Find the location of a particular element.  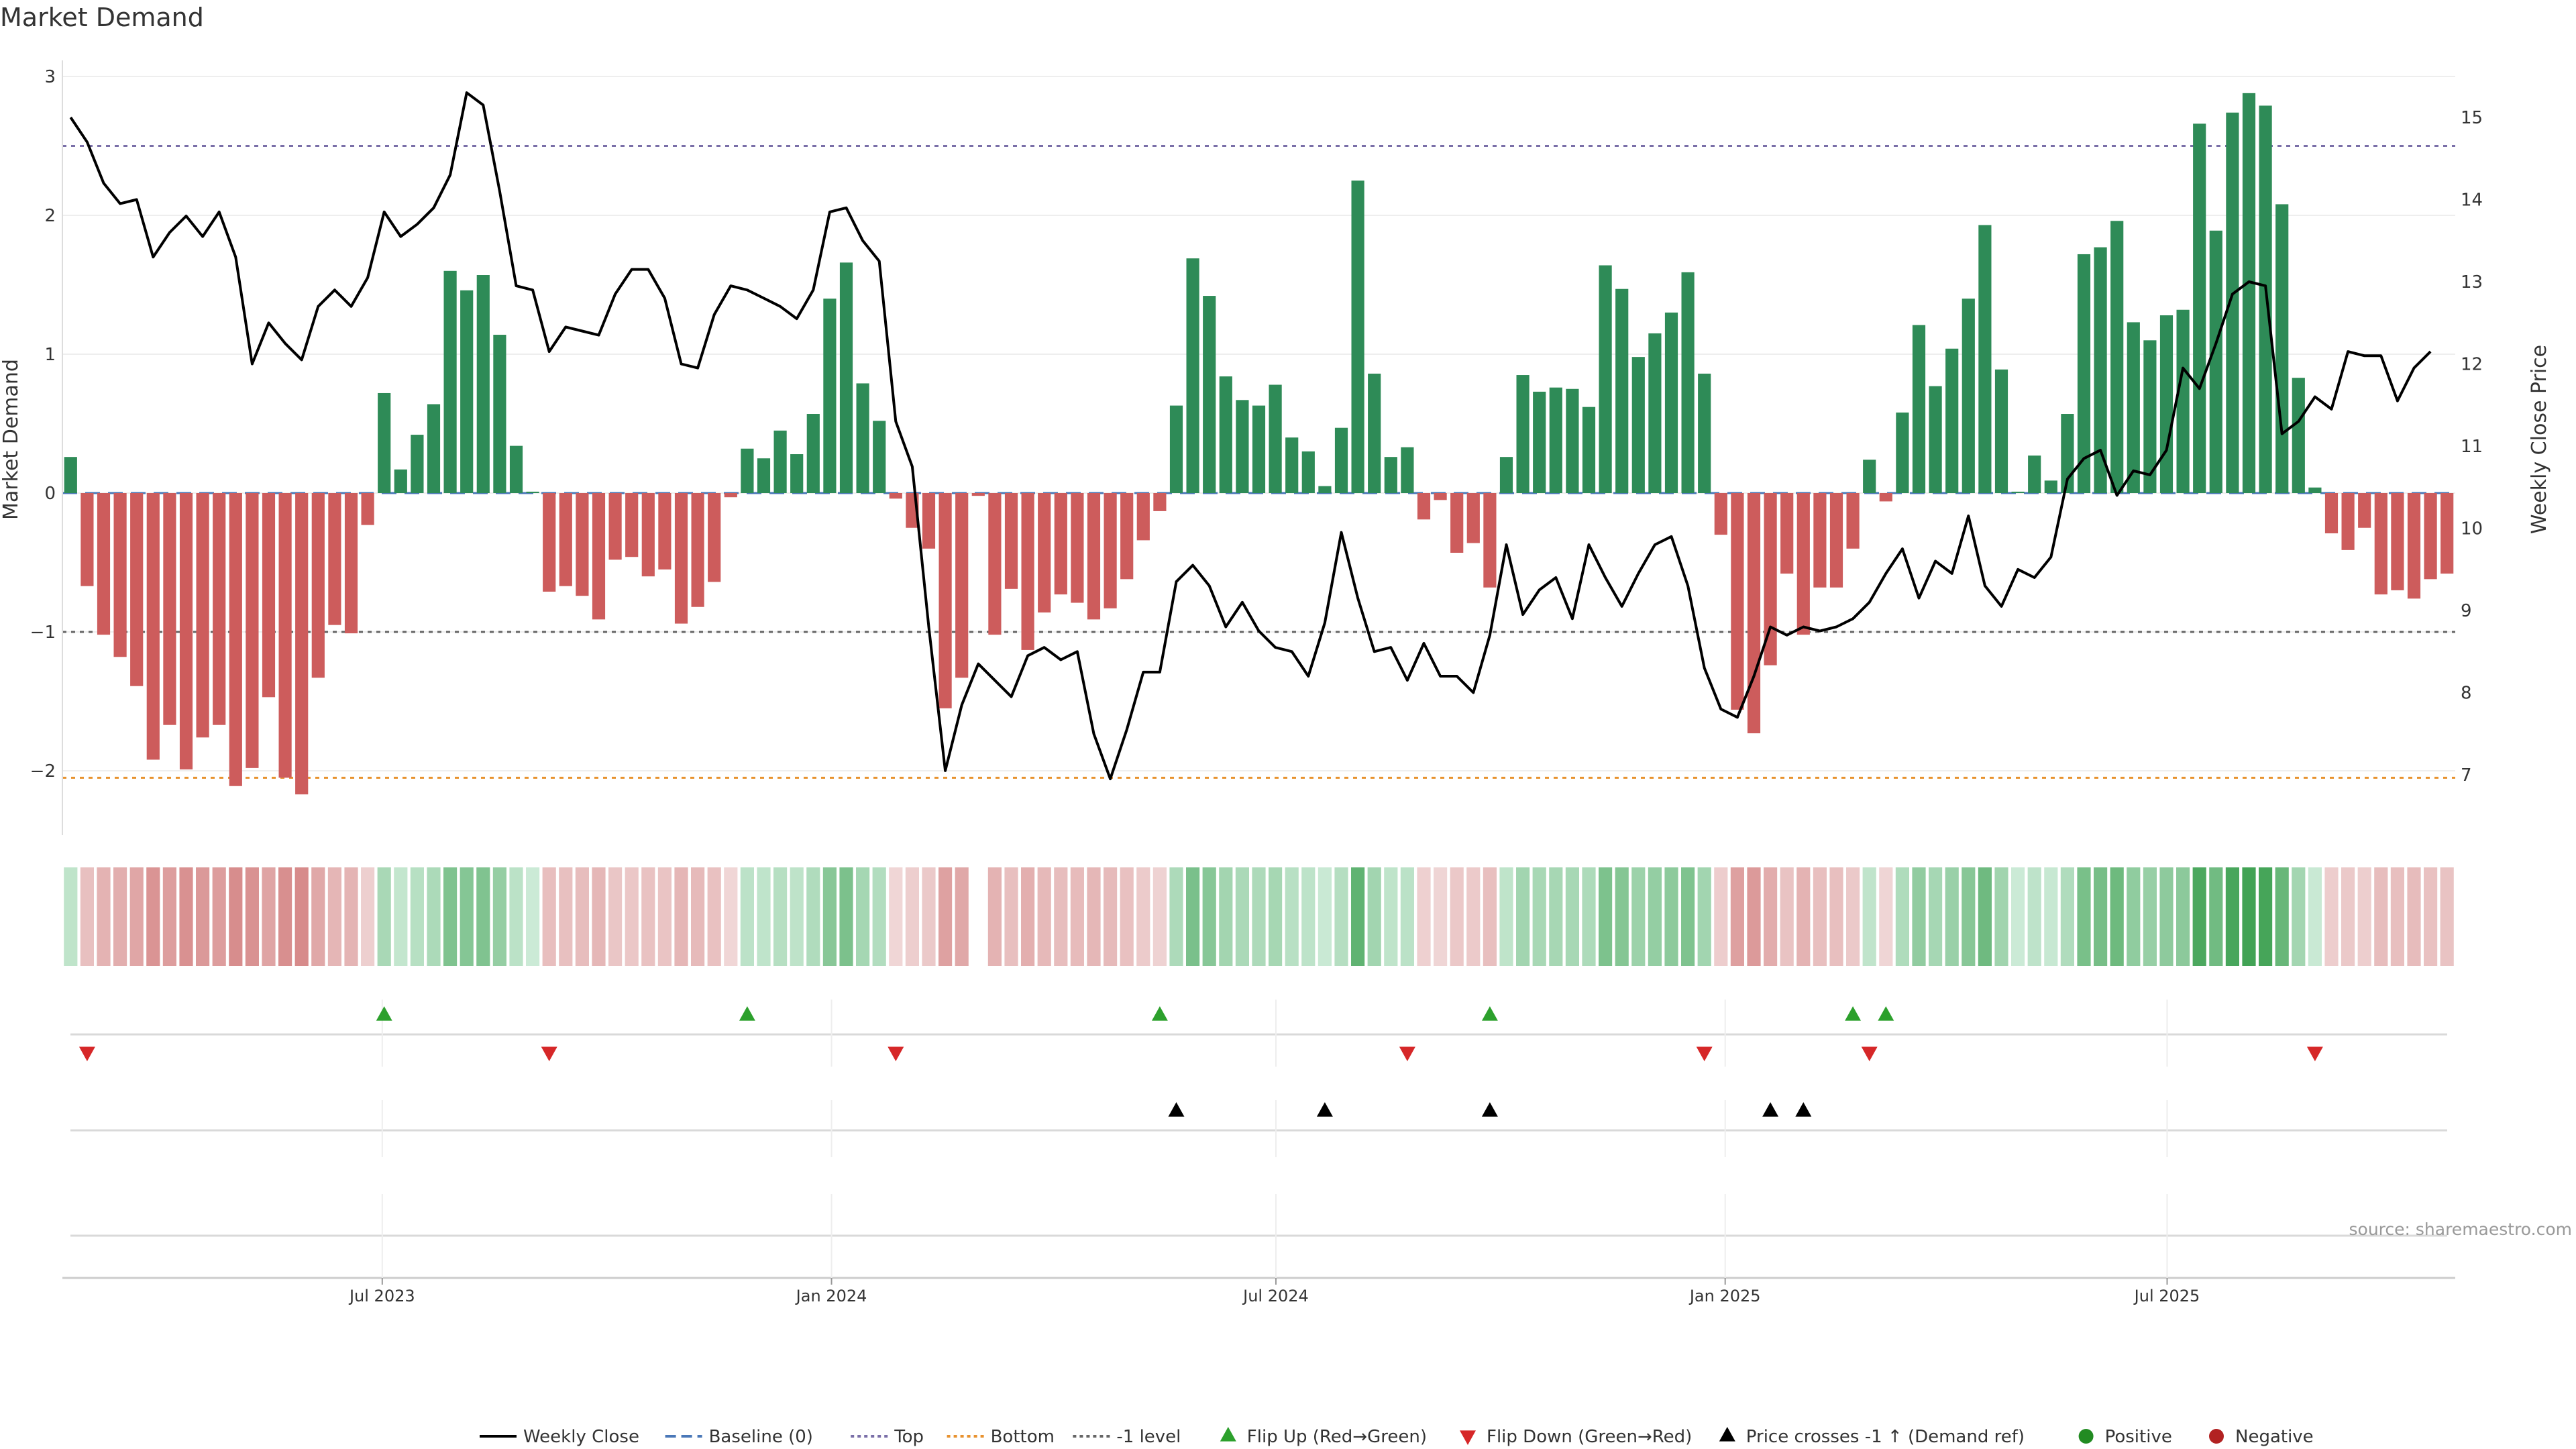

y2-tick-label: 7 is located at coordinates (2466, 775).